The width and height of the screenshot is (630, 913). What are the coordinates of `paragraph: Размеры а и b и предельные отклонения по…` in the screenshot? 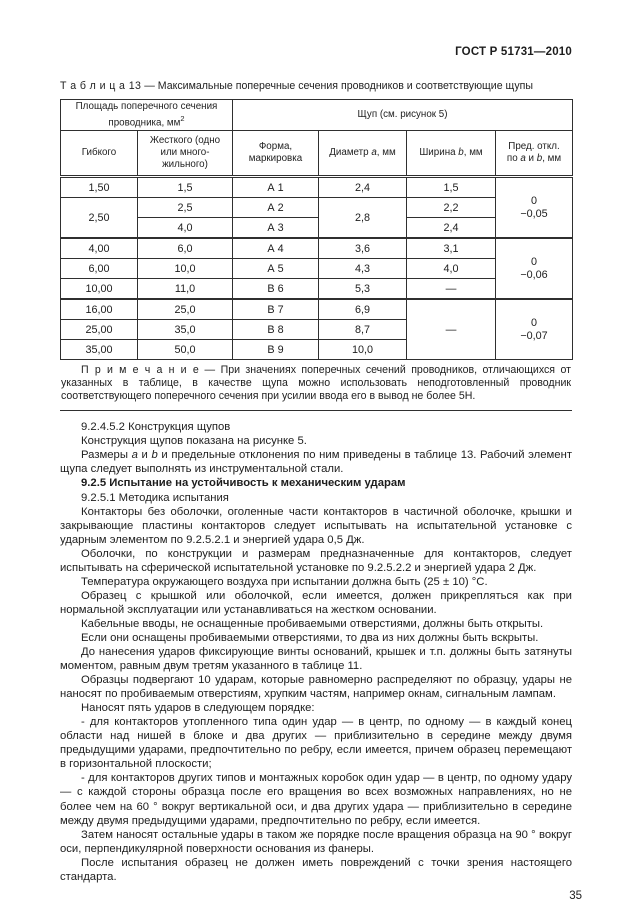 It's located at (316, 462).